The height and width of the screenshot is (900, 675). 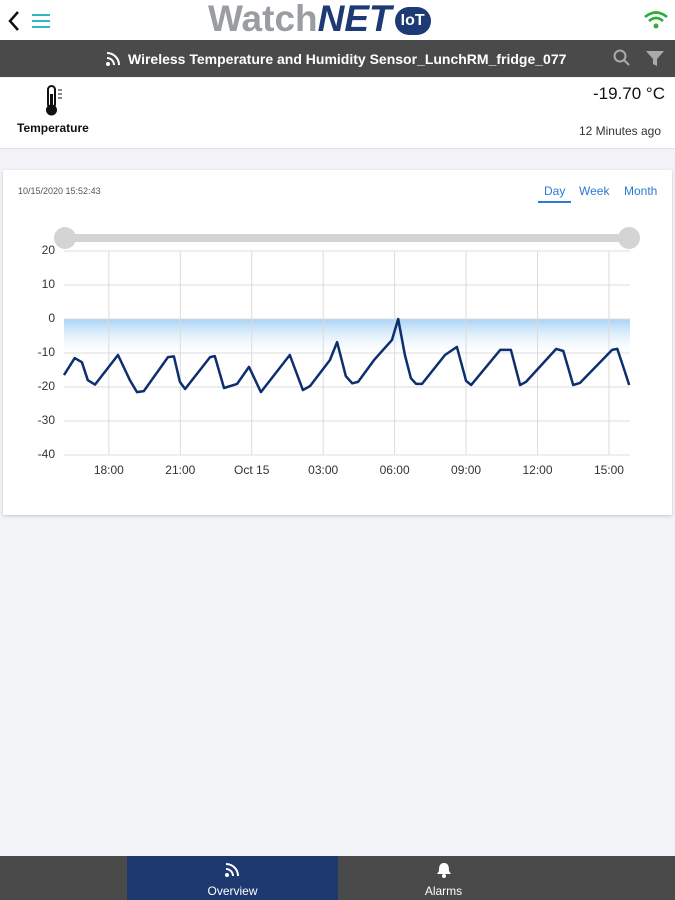 What do you see at coordinates (640, 59) in the screenshot?
I see `toolbar-icons` at bounding box center [640, 59].